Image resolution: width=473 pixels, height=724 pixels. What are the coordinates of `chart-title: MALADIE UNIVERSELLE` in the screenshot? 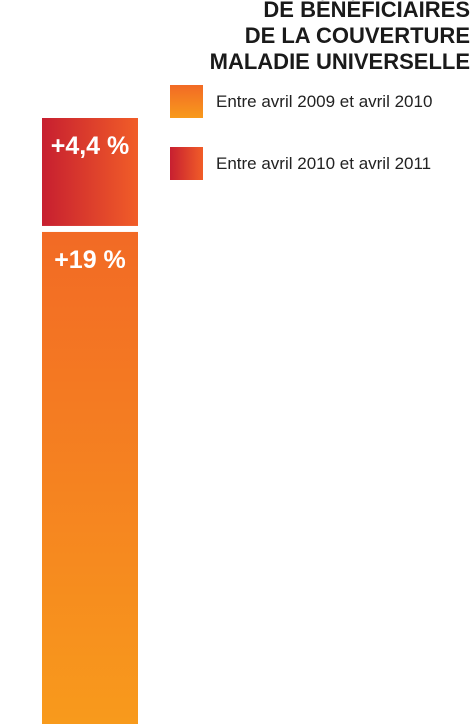 It's located at (340, 61).